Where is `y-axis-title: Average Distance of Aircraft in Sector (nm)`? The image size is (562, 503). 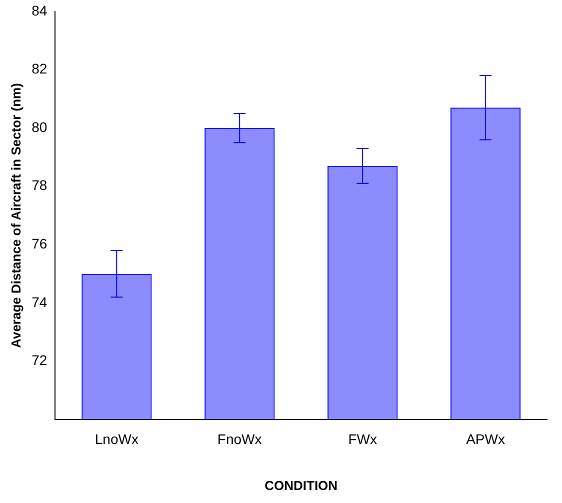
y-axis-title: Average Distance of Aircraft in Sector (nm) is located at coordinates (16, 215).